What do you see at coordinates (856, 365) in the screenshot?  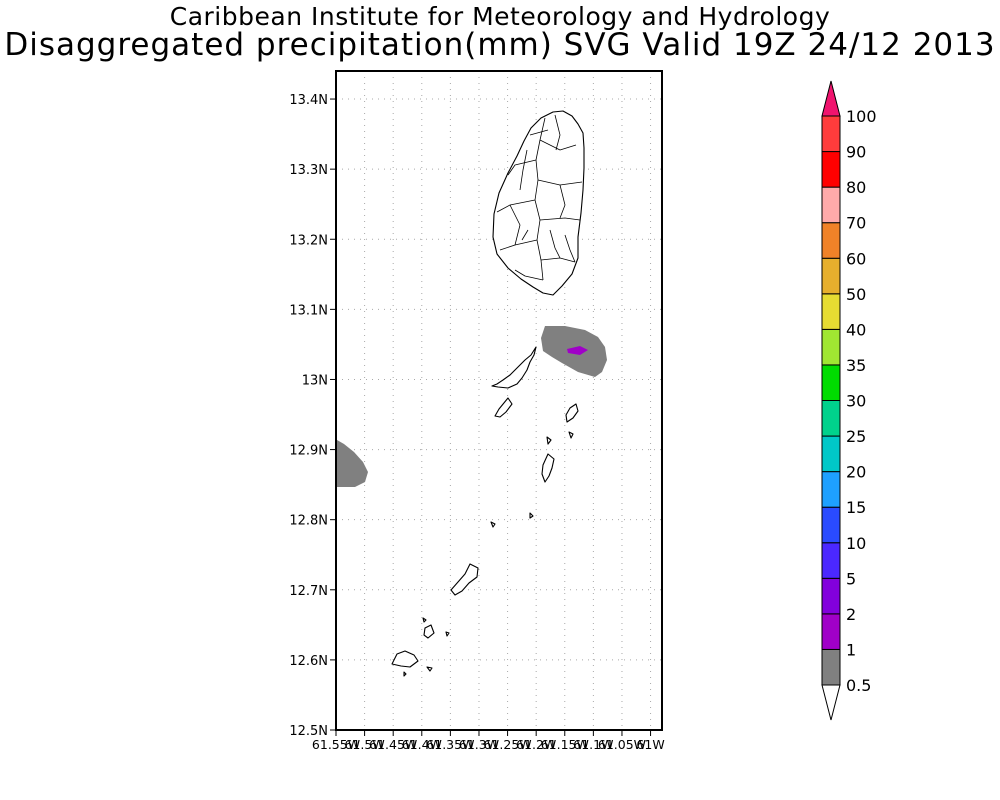 I see `legend-label: 35` at bounding box center [856, 365].